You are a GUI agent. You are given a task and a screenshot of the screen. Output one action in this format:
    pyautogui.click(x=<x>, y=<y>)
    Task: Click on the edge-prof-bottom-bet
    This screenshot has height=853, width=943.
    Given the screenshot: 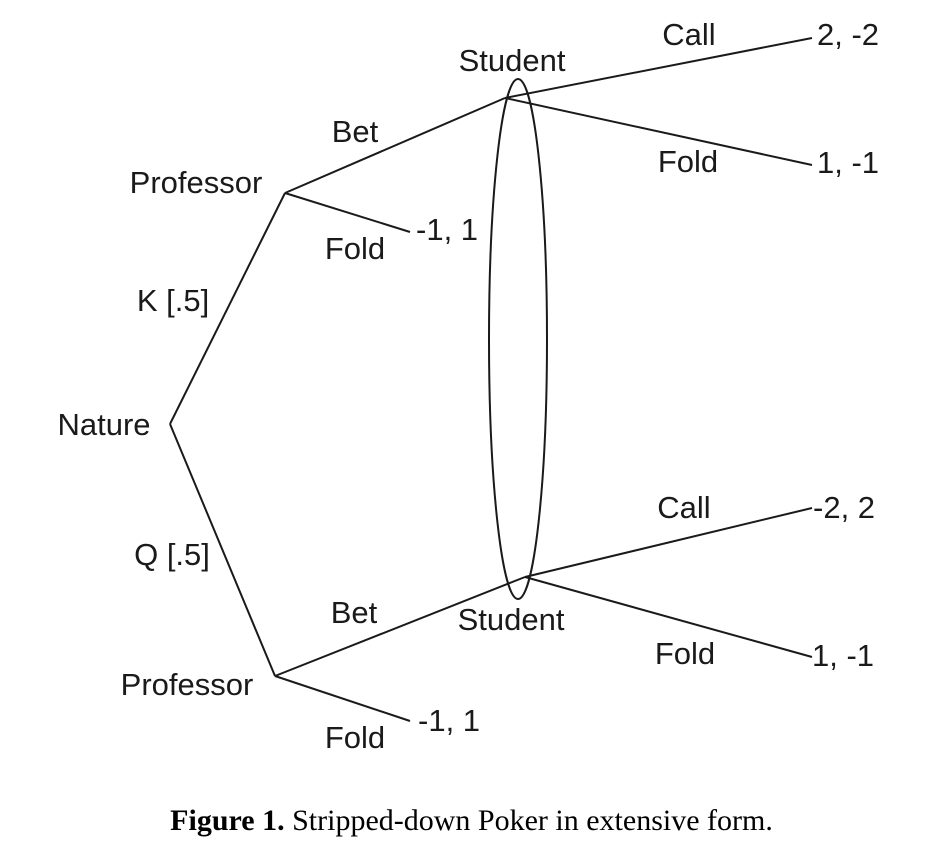 What is the action you would take?
    pyautogui.click(x=400, y=626)
    